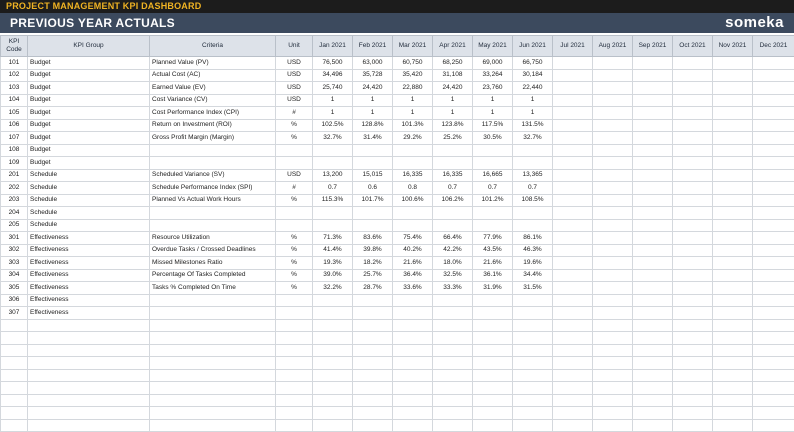 This screenshot has width=794, height=432. I want to click on table-cell: 128.8%, so click(373, 125).